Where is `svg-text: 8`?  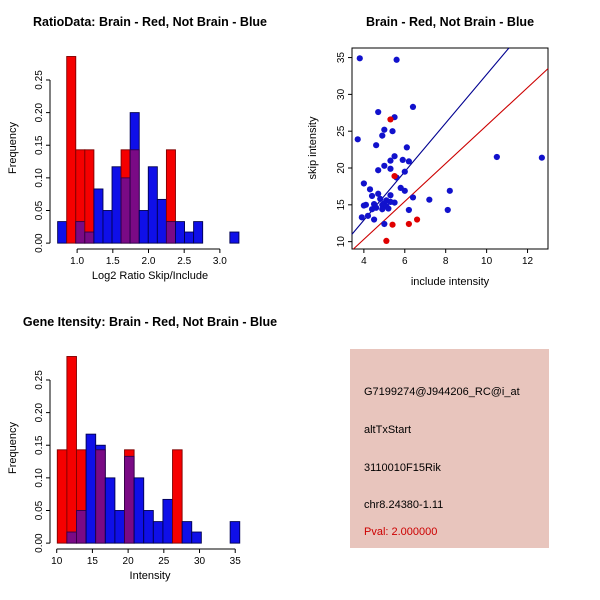
svg-text: 8 is located at coordinates (446, 261).